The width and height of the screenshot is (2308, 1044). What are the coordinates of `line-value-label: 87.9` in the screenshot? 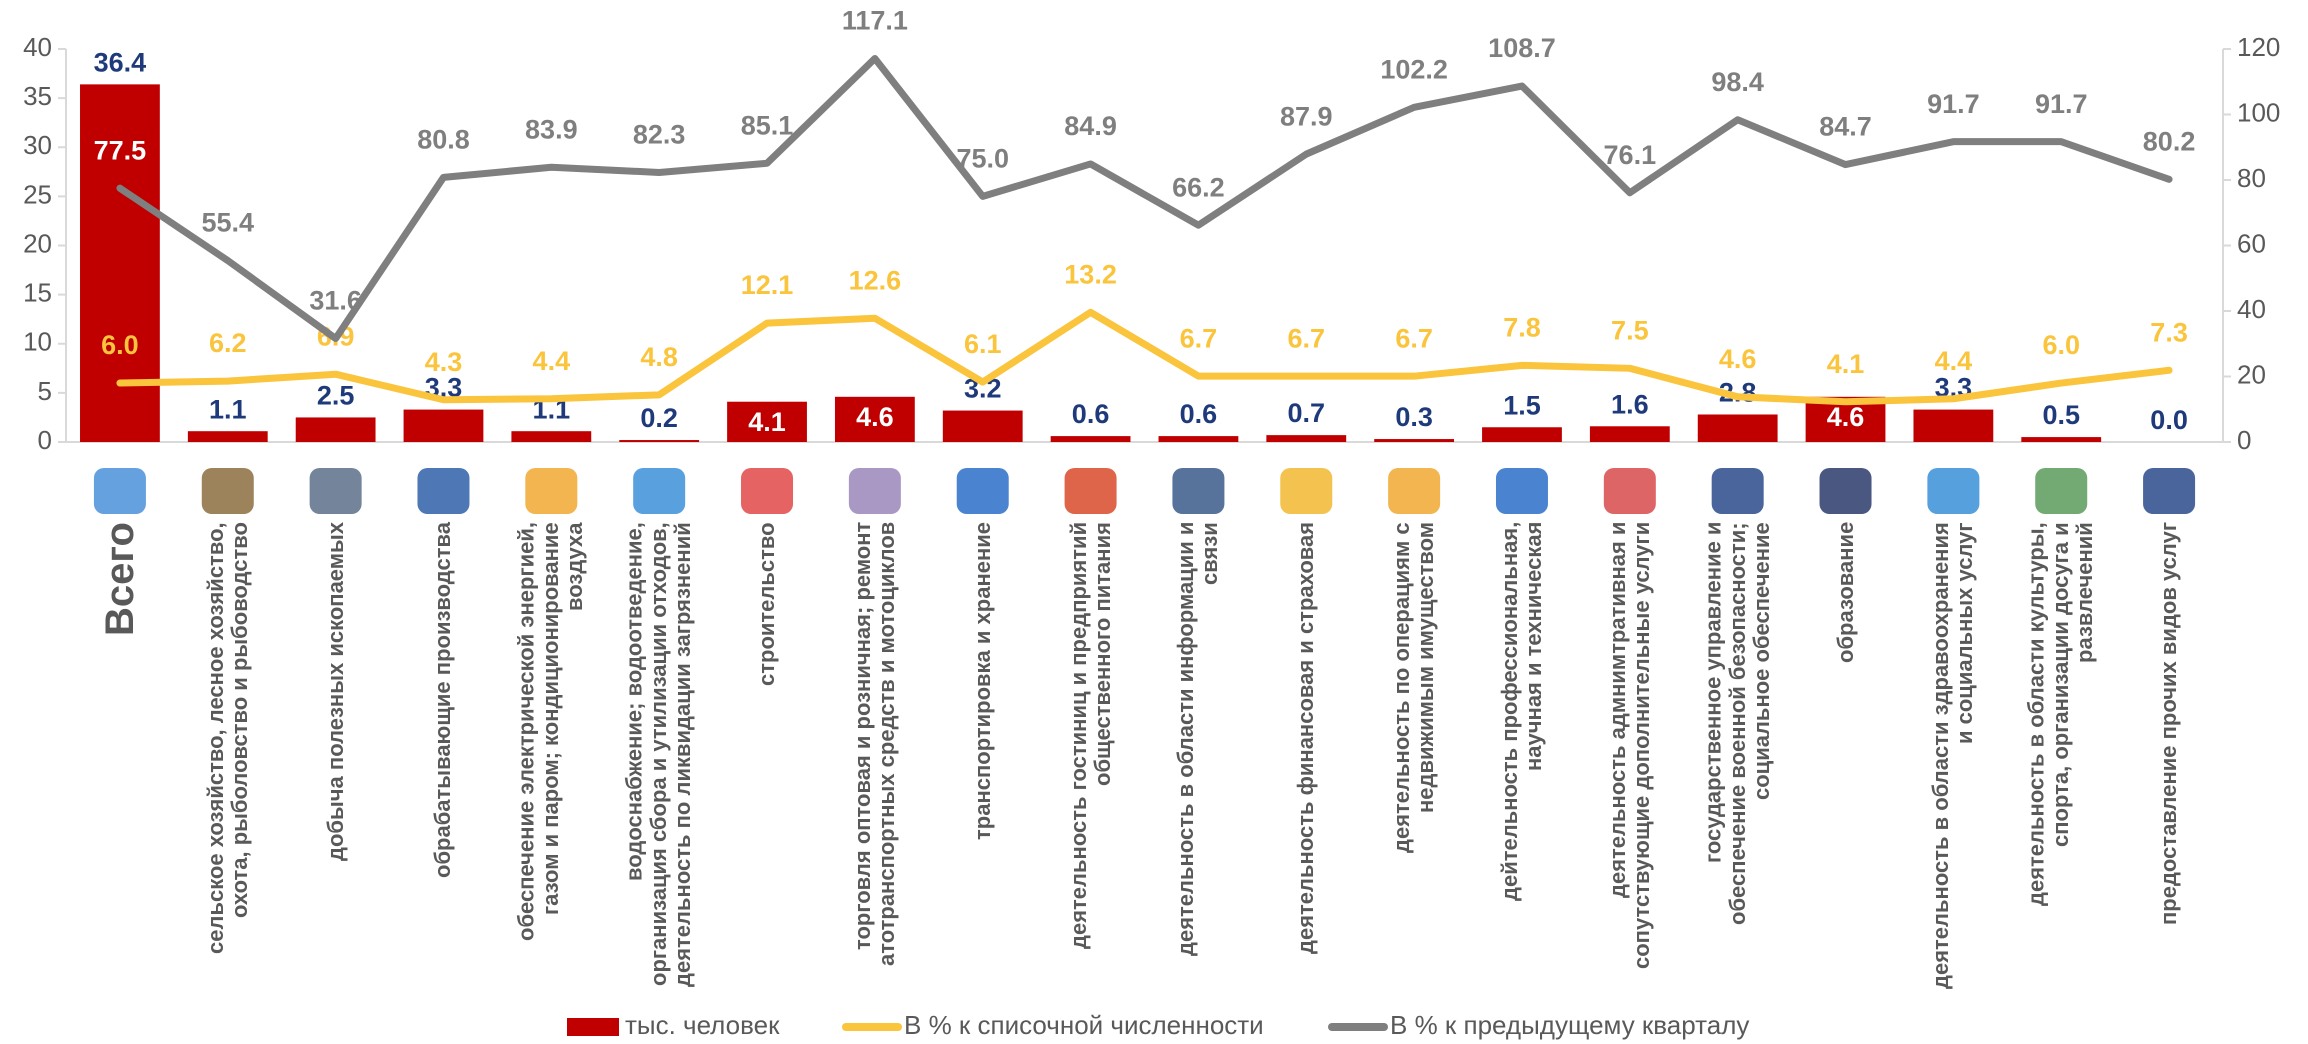 It's located at (1306, 116).